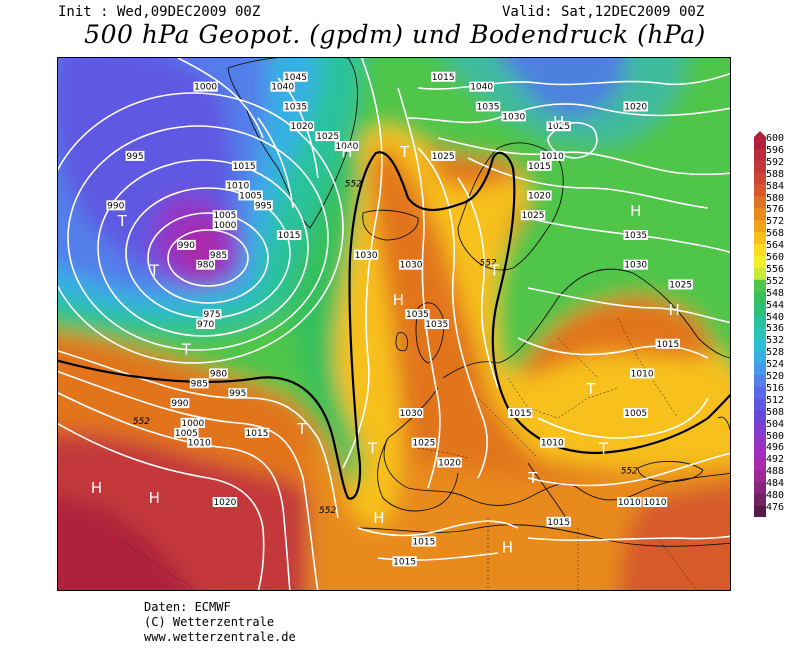 The height and width of the screenshot is (648, 790). Describe the element at coordinates (775, 424) in the screenshot. I see `legend-label: 504` at that location.